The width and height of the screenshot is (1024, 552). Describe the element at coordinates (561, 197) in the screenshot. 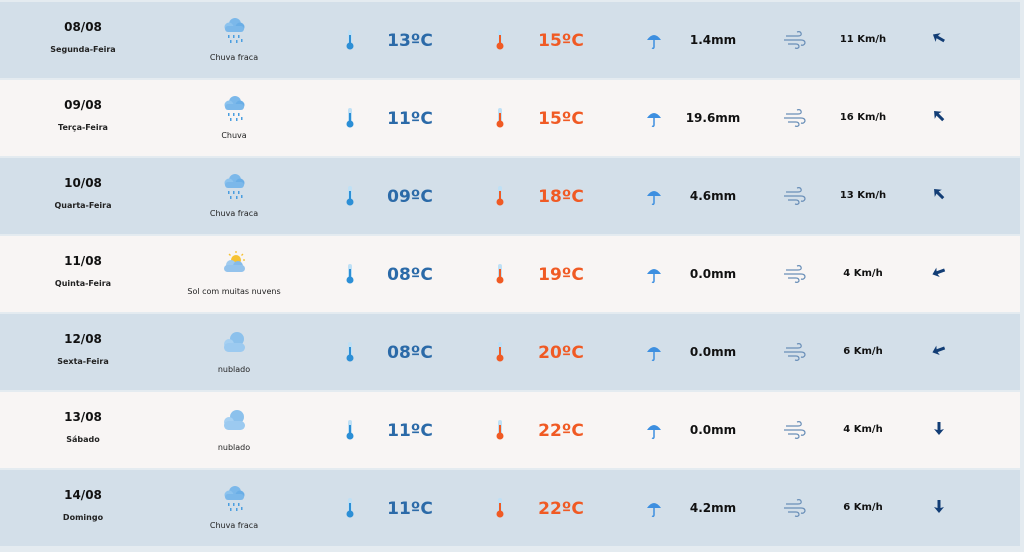

I see `max-temperature: 18ºC` at that location.